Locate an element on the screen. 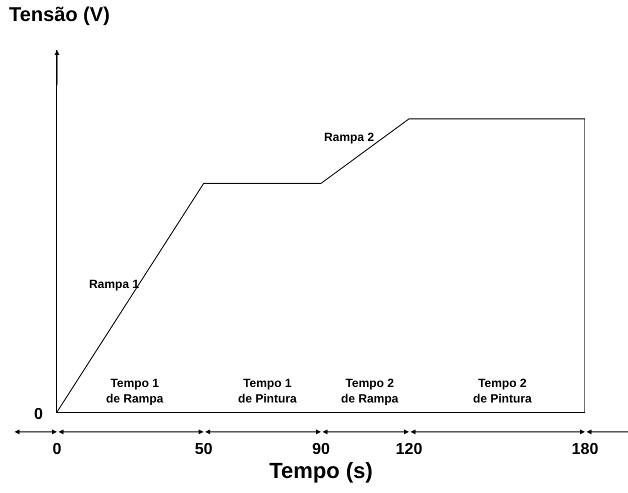 The image size is (628, 493). x-axis-title: Tempo (s) is located at coordinates (321, 471).